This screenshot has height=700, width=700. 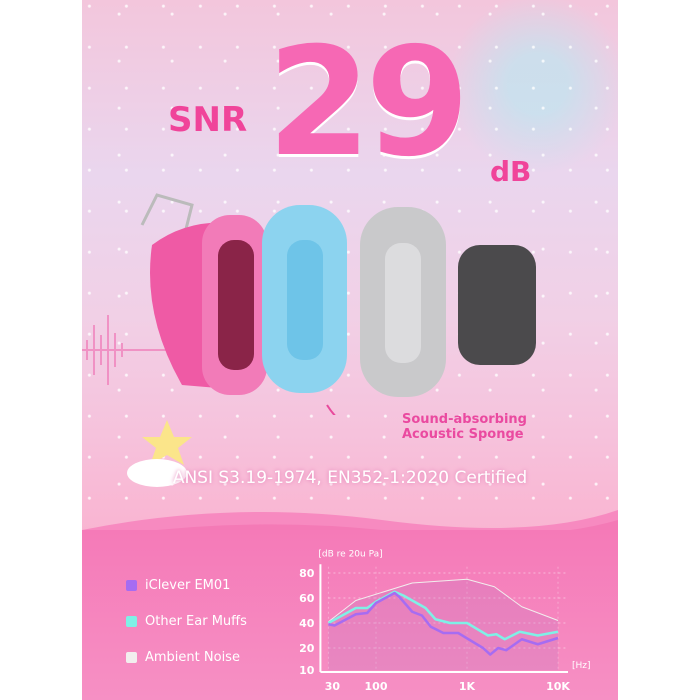 What do you see at coordinates (467, 686) in the screenshot?
I see `x-tick-label: 1K` at bounding box center [467, 686].